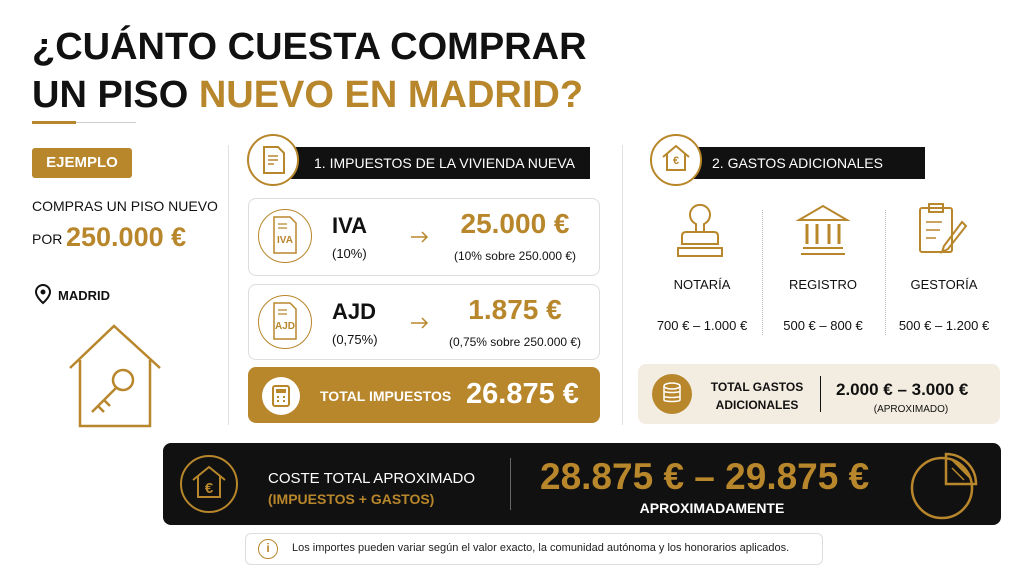 Image resolution: width=1024 pixels, height=576 pixels. What do you see at coordinates (115, 376) in the screenshot?
I see `house-key-icon` at bounding box center [115, 376].